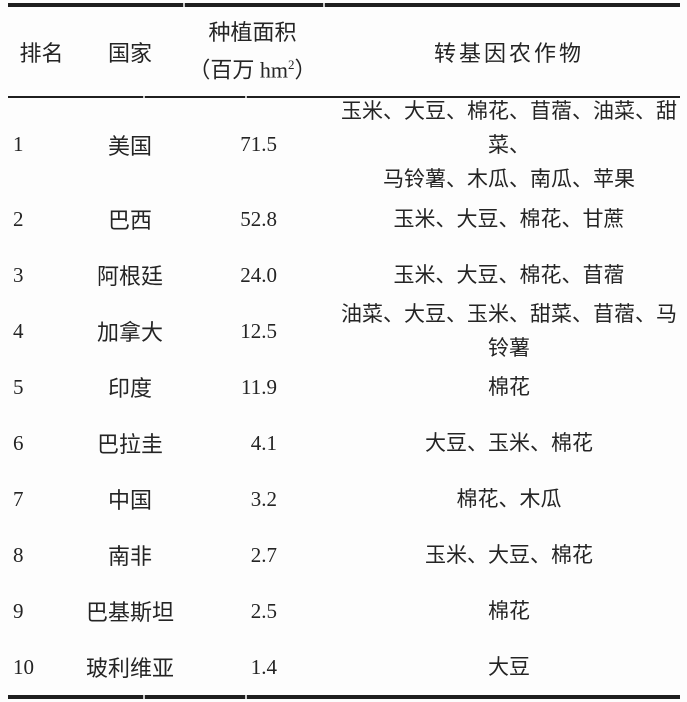  Describe the element at coordinates (509, 219) in the screenshot. I see `crops-line: 玉米、大豆、棉花、甘蔗` at that location.